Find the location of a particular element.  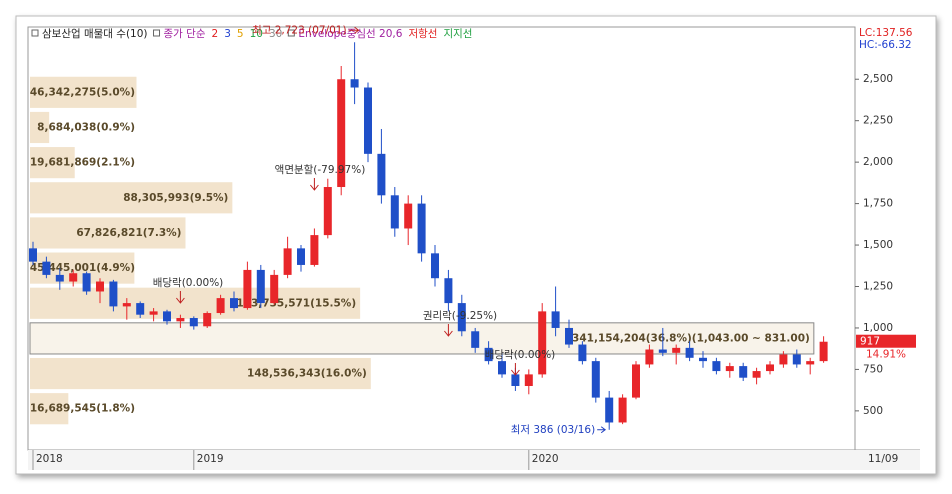

volume-label: 45,445,001(4.9%) is located at coordinates (82, 268).